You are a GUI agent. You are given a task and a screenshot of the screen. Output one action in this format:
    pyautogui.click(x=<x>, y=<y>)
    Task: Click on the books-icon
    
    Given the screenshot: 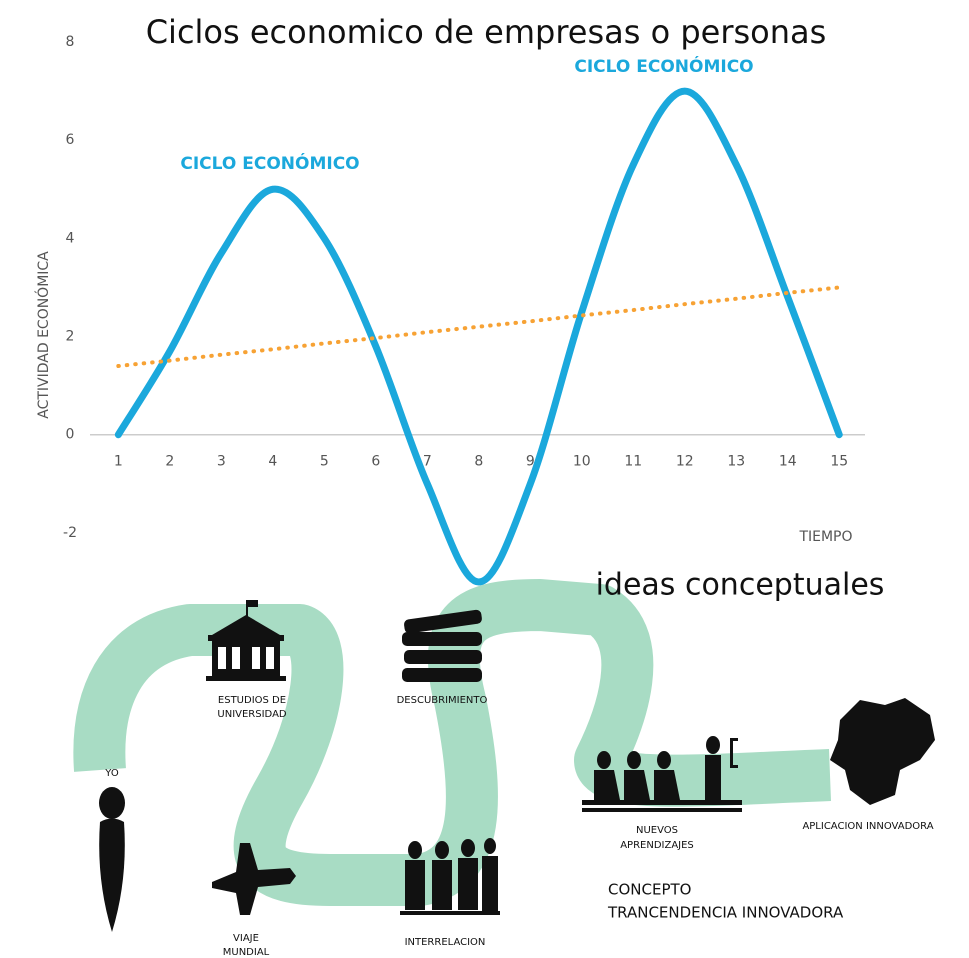 What is the action you would take?
    pyautogui.click(x=442, y=645)
    